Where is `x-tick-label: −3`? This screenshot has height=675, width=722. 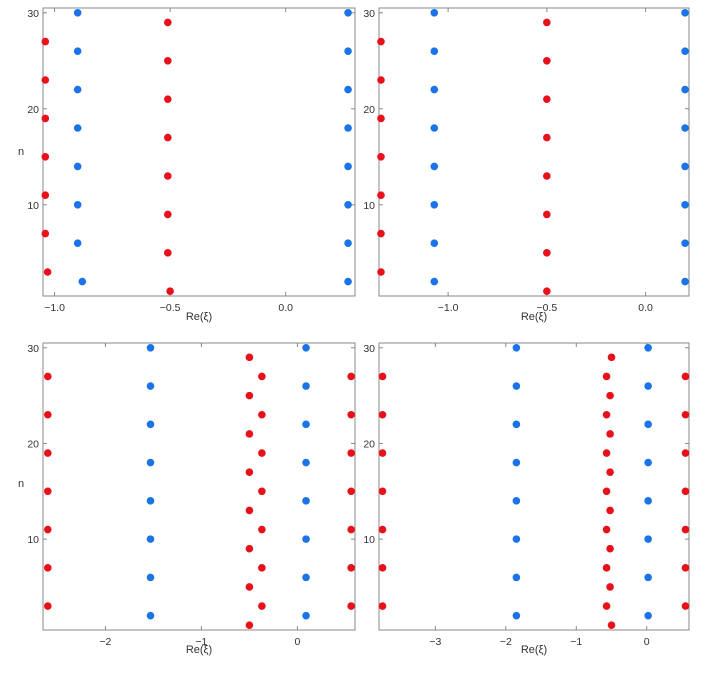
x-tick-label: −3 is located at coordinates (435, 642).